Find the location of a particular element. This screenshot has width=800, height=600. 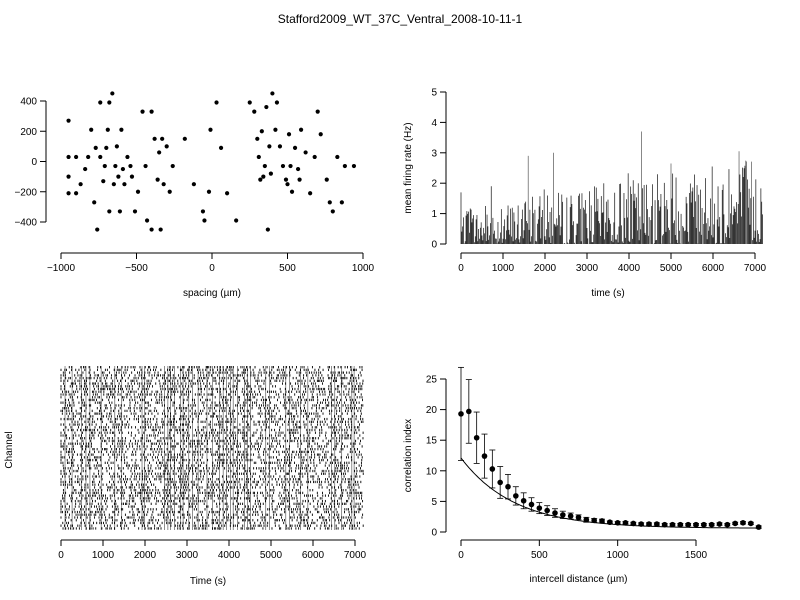

x-tick-label: 5000 is located at coordinates (671, 268).